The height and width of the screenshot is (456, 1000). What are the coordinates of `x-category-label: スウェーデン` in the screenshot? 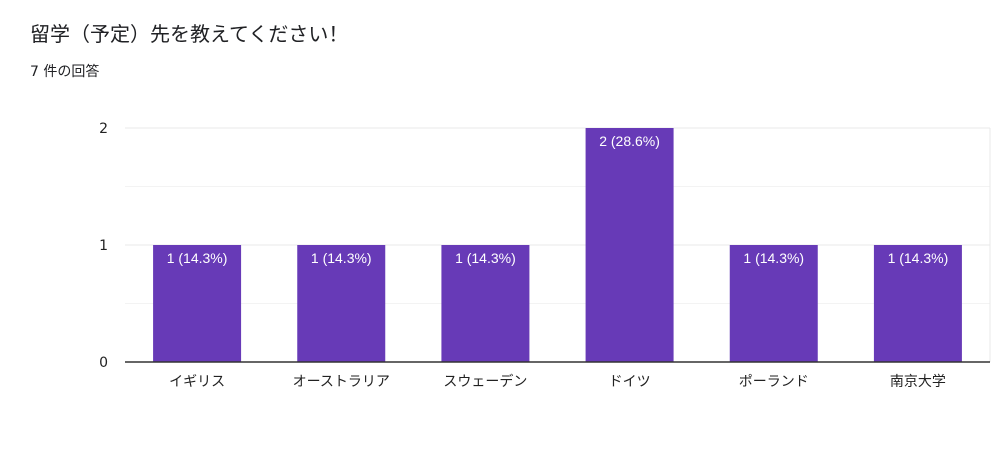 It's located at (485, 381).